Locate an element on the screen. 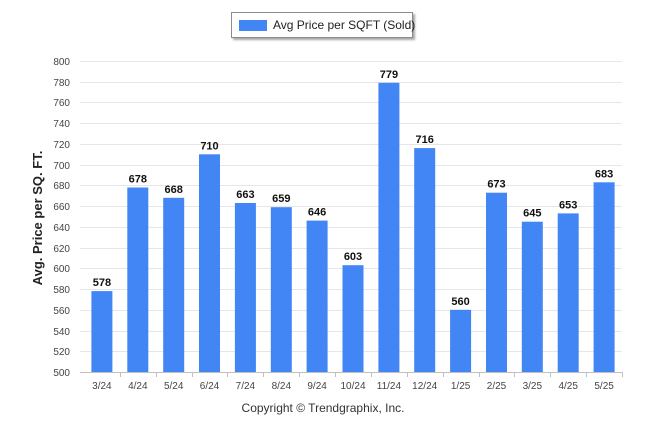 This screenshot has width=646, height=434. y-tick-label: 560 is located at coordinates (61, 311).